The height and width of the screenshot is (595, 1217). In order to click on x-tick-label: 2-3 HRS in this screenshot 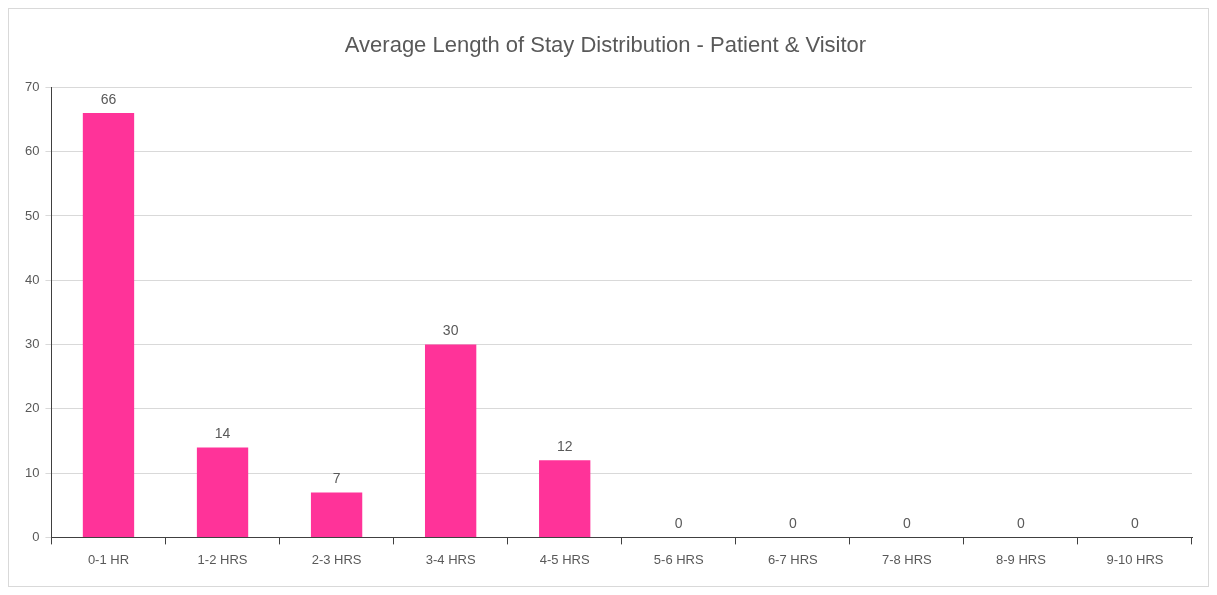, I will do `click(336, 559)`.